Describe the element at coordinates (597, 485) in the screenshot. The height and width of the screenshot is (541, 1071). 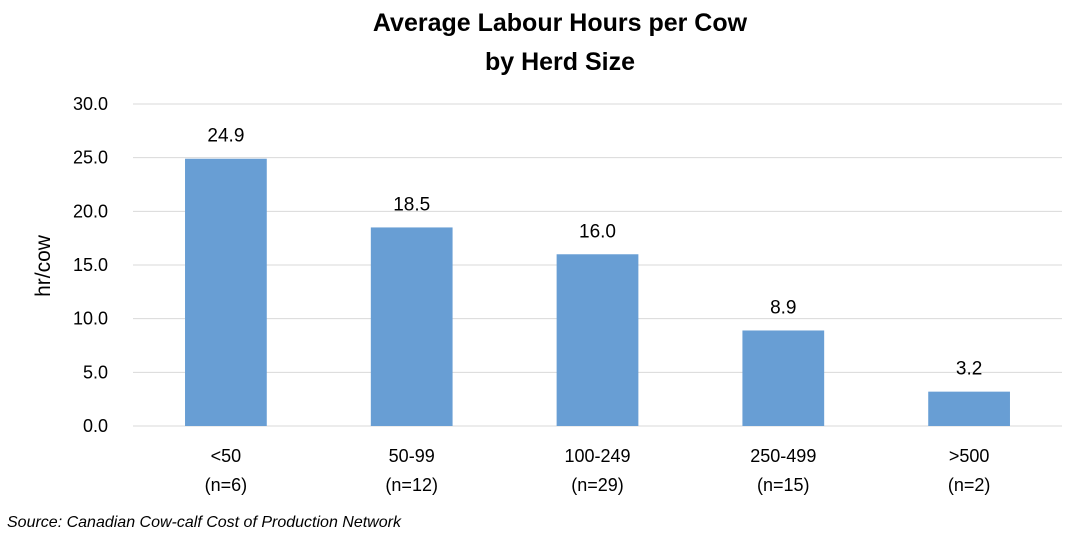
I see `category-sample-size: (n=29)` at that location.